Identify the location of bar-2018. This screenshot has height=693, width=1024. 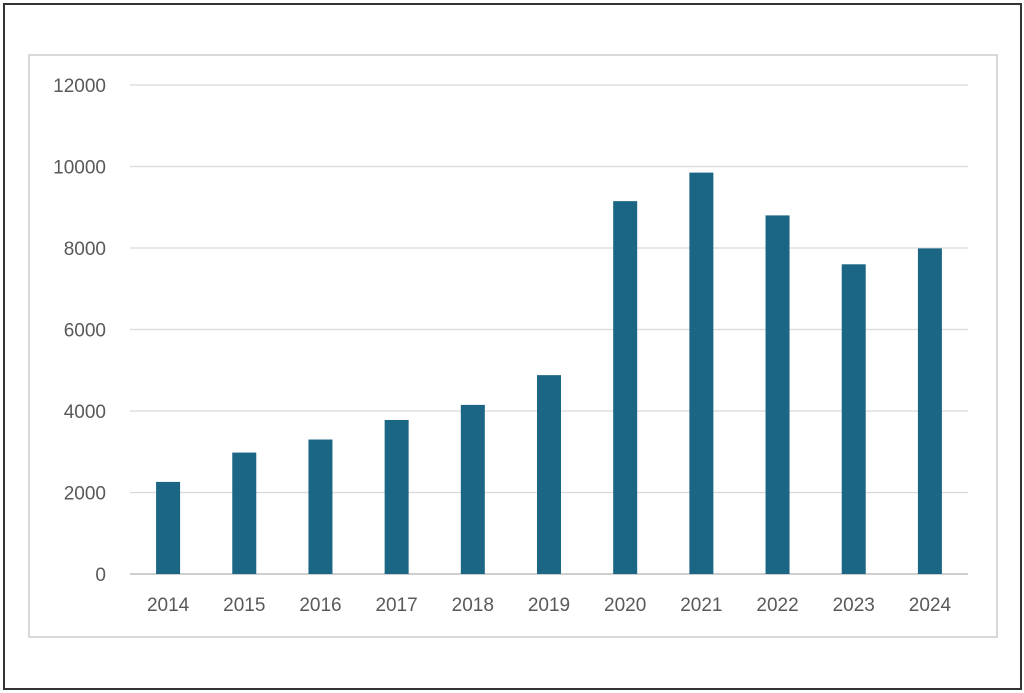
(472, 489).